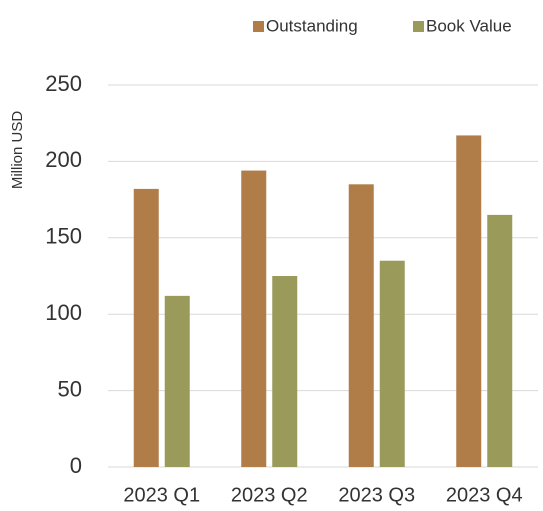 The width and height of the screenshot is (543, 511). What do you see at coordinates (469, 25) in the screenshot?
I see `legend-label: Book Value` at bounding box center [469, 25].